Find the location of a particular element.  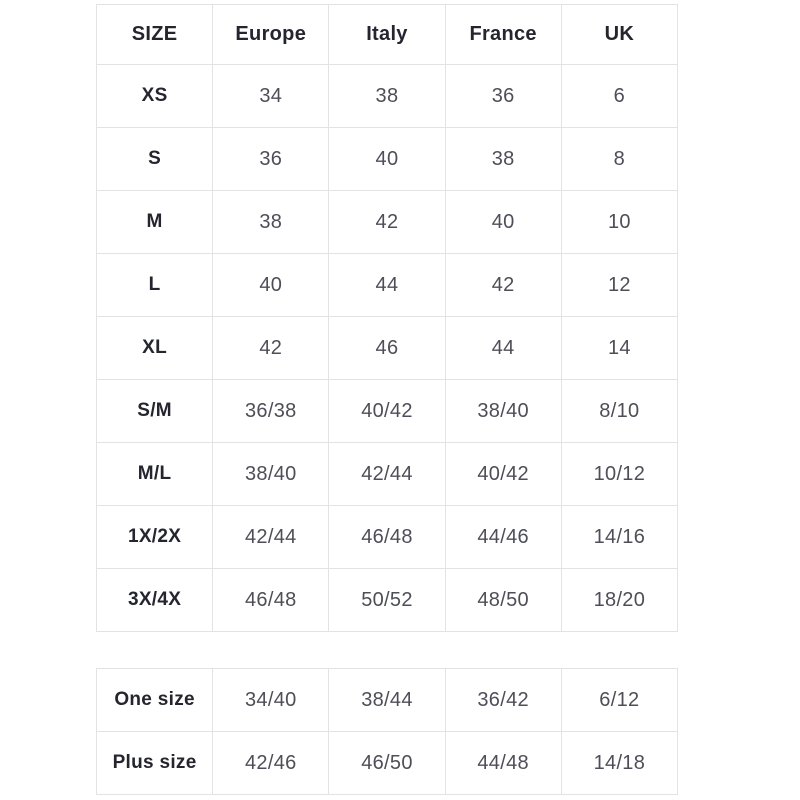

size-value-cell: 46/50 is located at coordinates (387, 763).